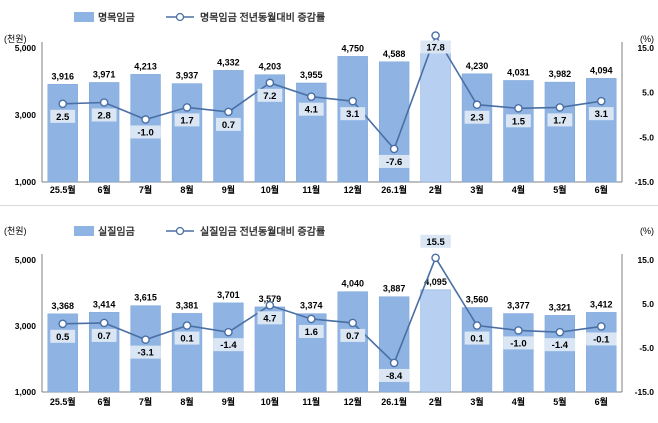 This screenshot has width=658, height=423. I want to click on rate-value-label: 2.3, so click(476, 118).